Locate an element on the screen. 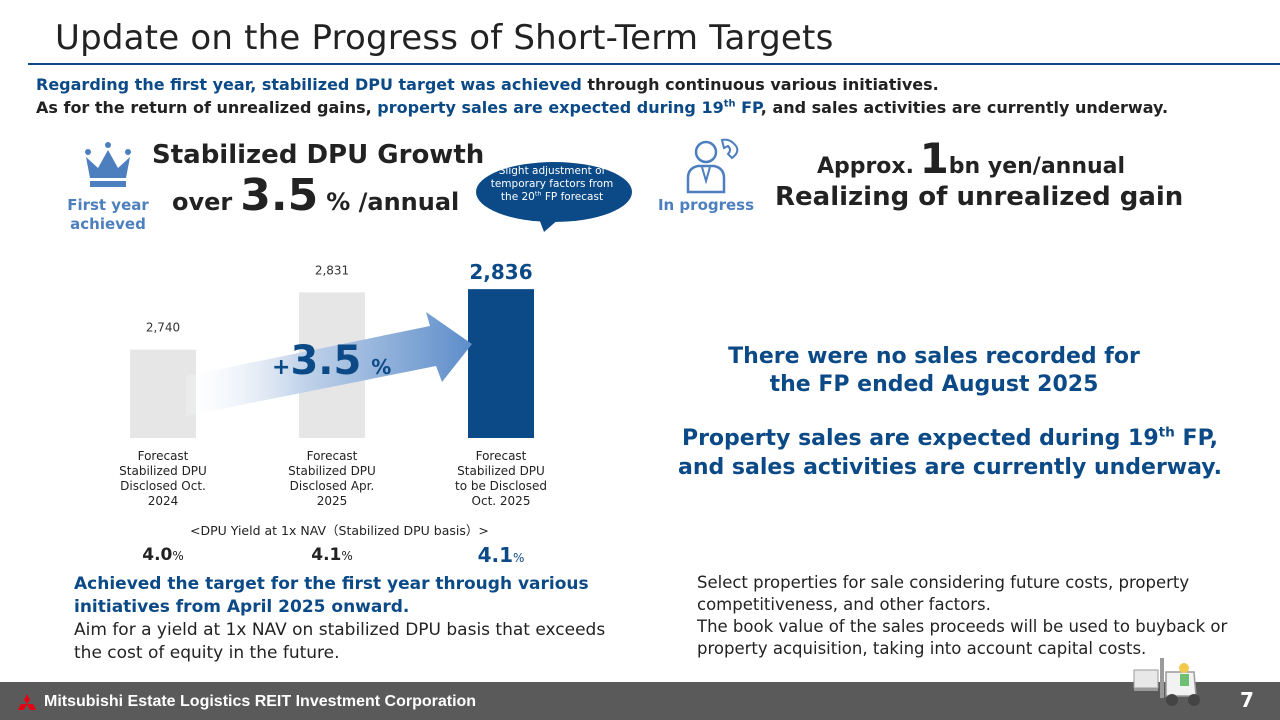 This screenshot has width=1280, height=720. forklift-icon is located at coordinates (1166, 682).